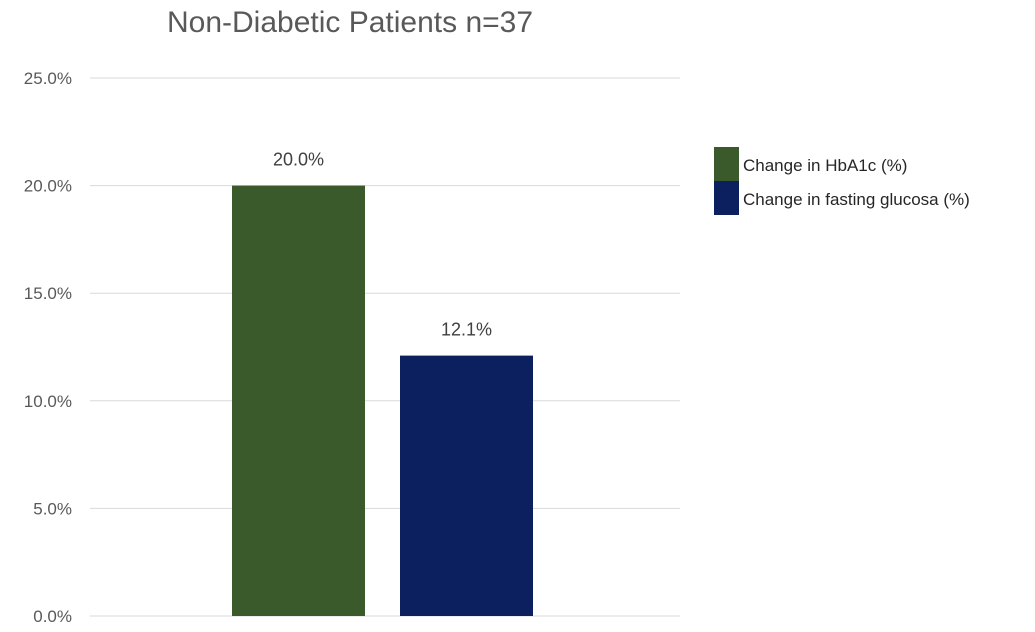  I want to click on bar-value-label: 20.0%, so click(298, 160).